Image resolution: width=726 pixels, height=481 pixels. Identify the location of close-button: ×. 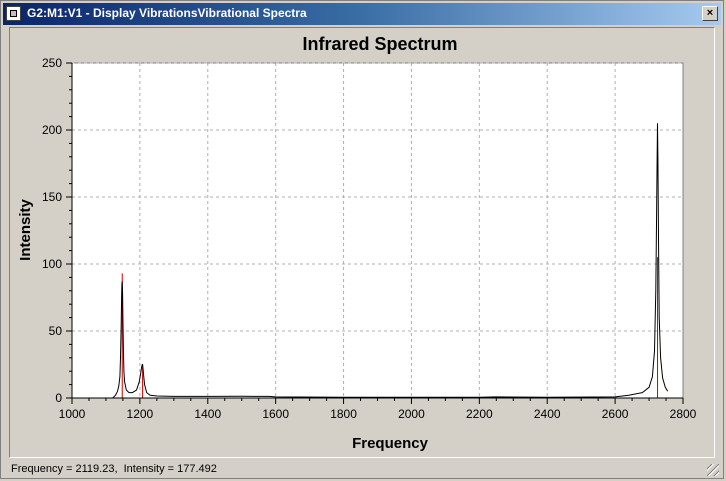
(710, 13).